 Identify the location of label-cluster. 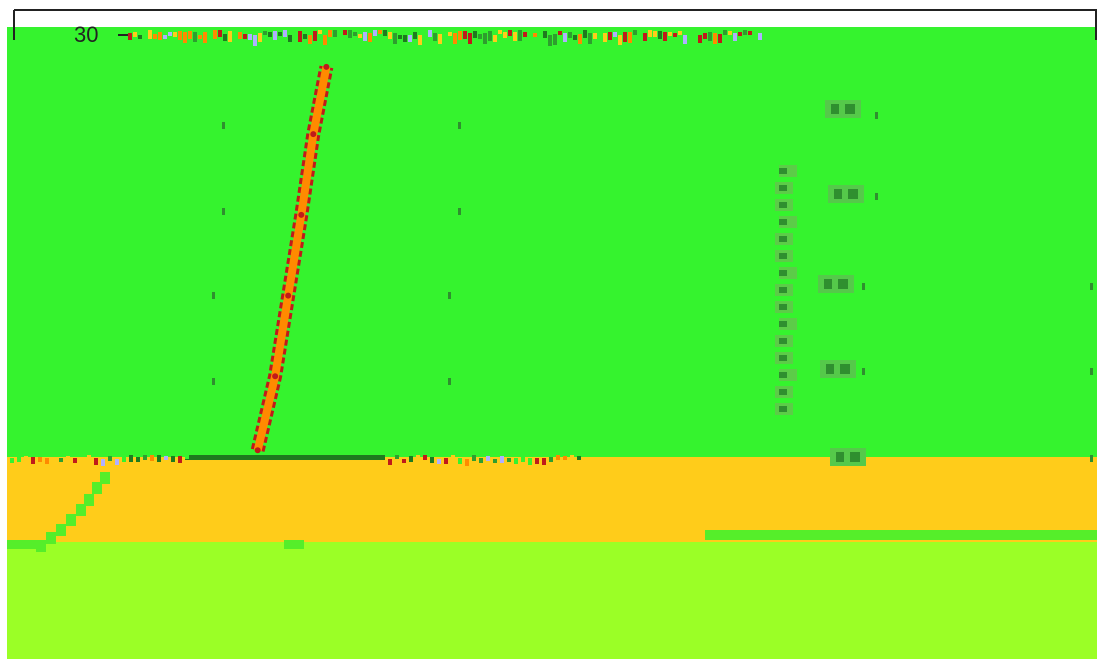
(836, 284).